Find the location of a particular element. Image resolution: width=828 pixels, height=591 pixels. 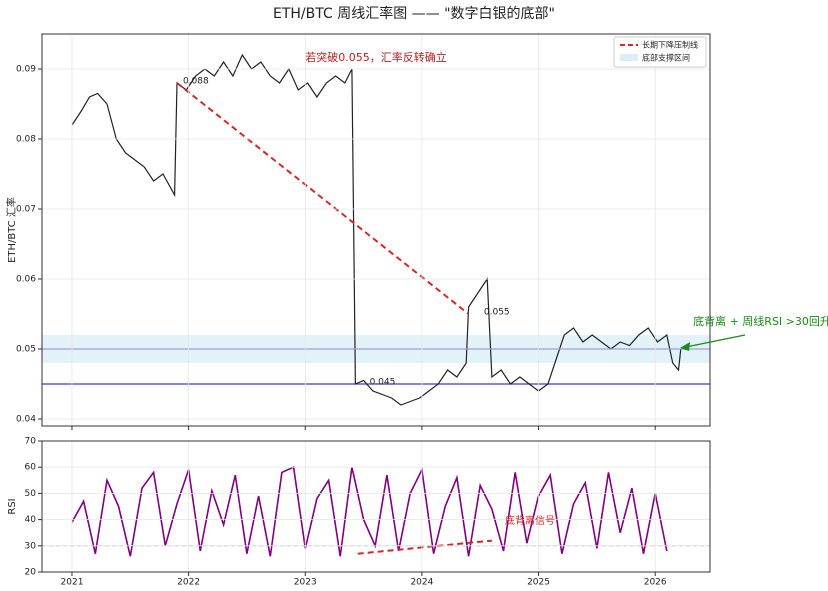

y-tick-label: 0.09 is located at coordinates (26, 70).